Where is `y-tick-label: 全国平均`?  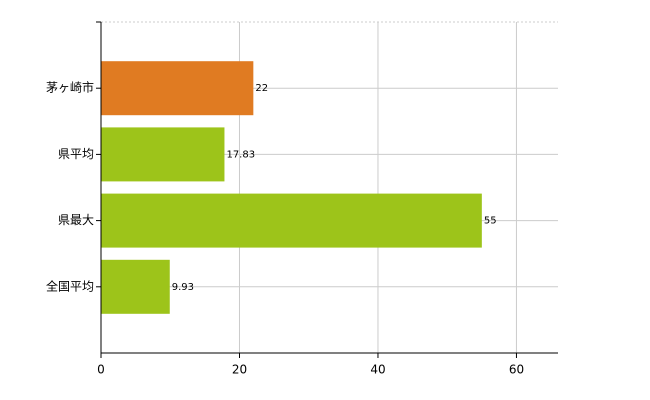
y-tick-label: 全国平均 is located at coordinates (70, 285).